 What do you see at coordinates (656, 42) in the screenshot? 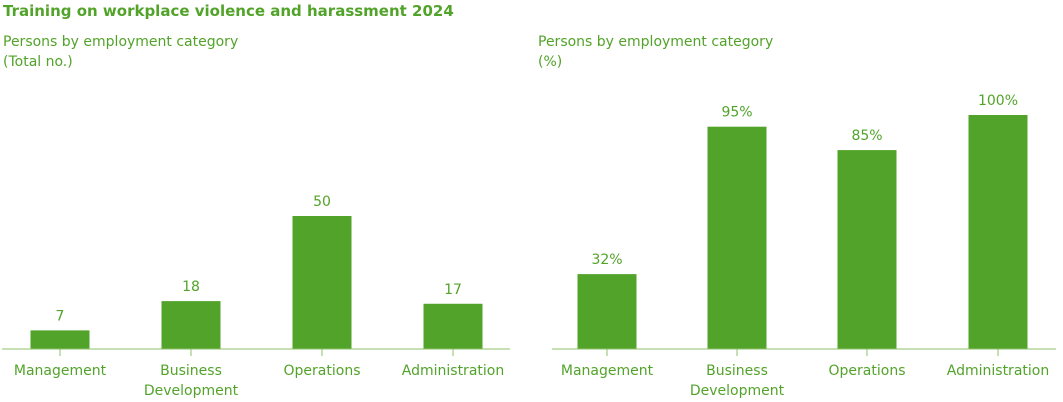
I see `right-subtitle: Persons by employment category` at bounding box center [656, 42].